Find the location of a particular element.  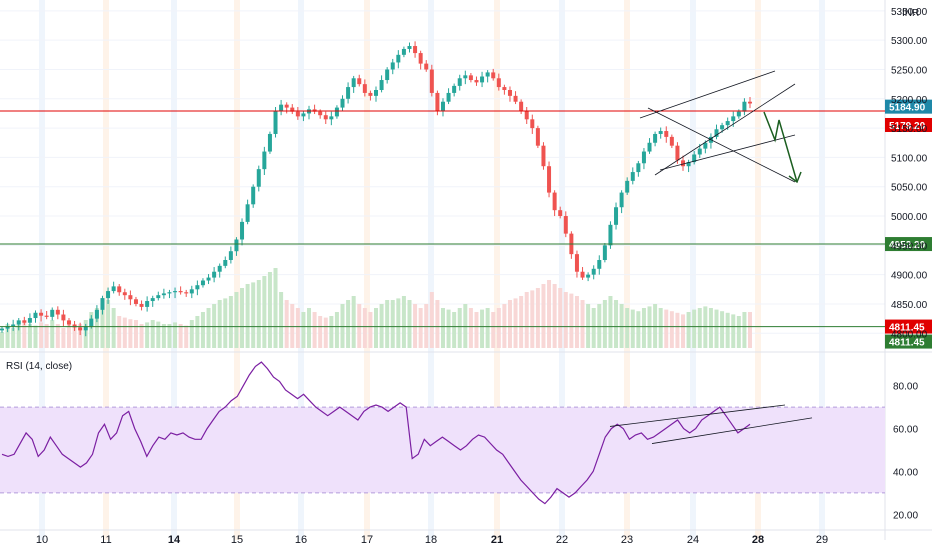

price-tick-label: 4900.00 is located at coordinates (909, 276).